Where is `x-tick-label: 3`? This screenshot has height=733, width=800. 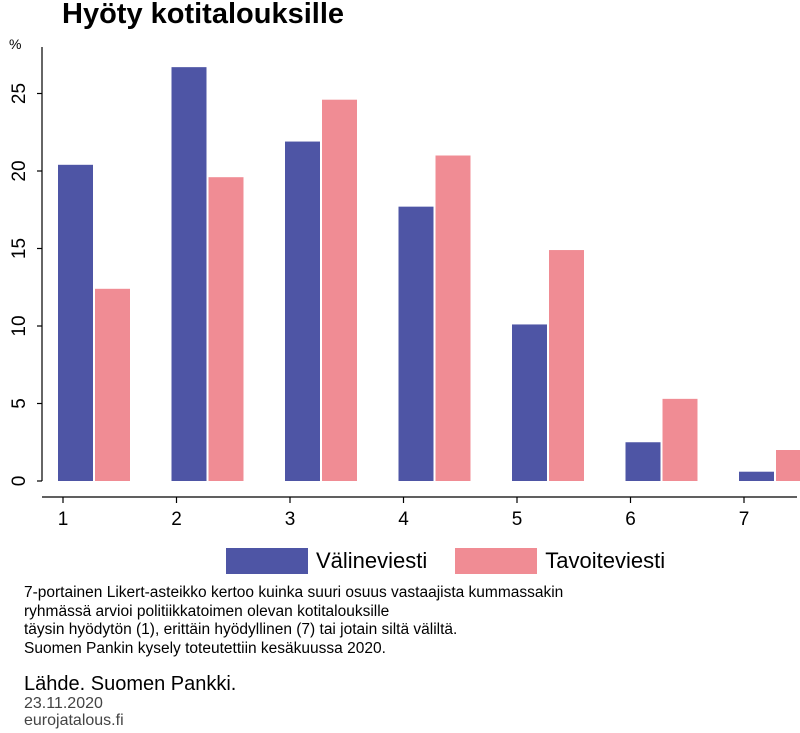
x-tick-label: 3 is located at coordinates (290, 519).